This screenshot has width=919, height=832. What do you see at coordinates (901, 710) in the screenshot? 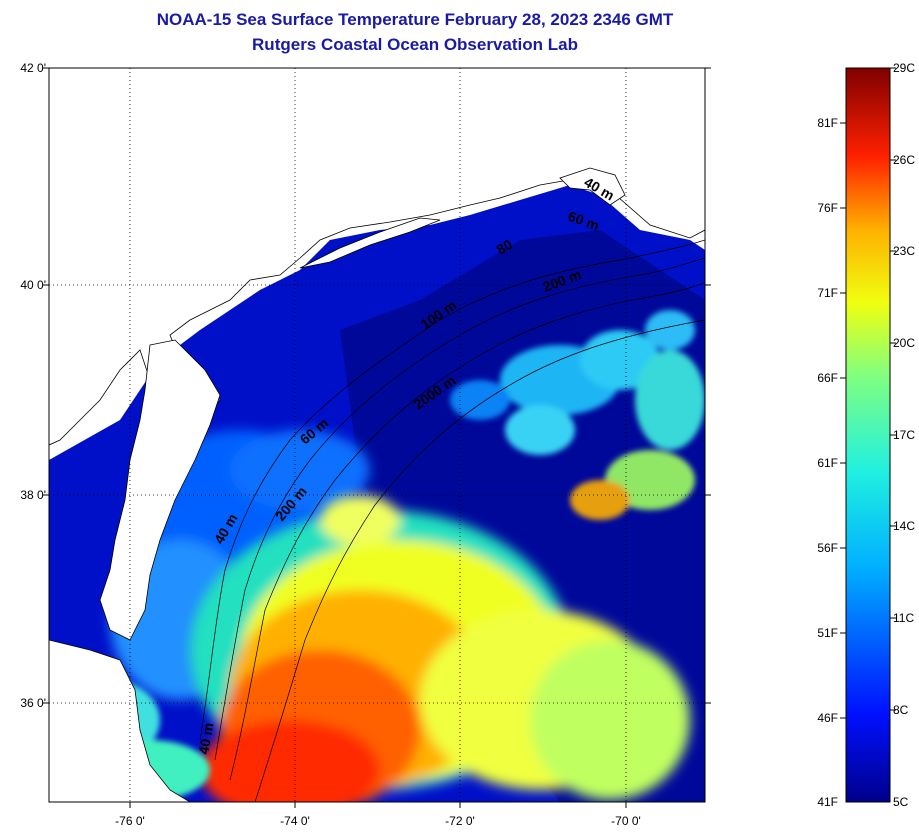
I see `colorbar-c-label: 8C` at bounding box center [901, 710].